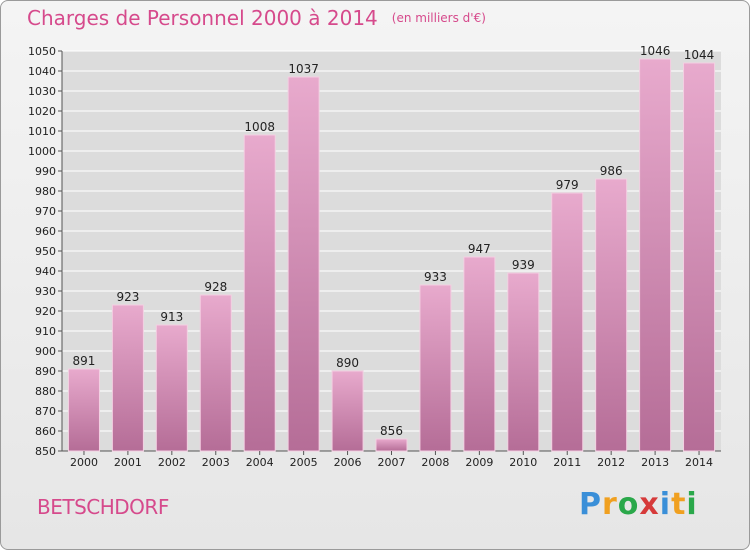 Image resolution: width=750 pixels, height=550 pixels. Describe the element at coordinates (45, 191) in the screenshot. I see `y-tick-label: 980` at that location.